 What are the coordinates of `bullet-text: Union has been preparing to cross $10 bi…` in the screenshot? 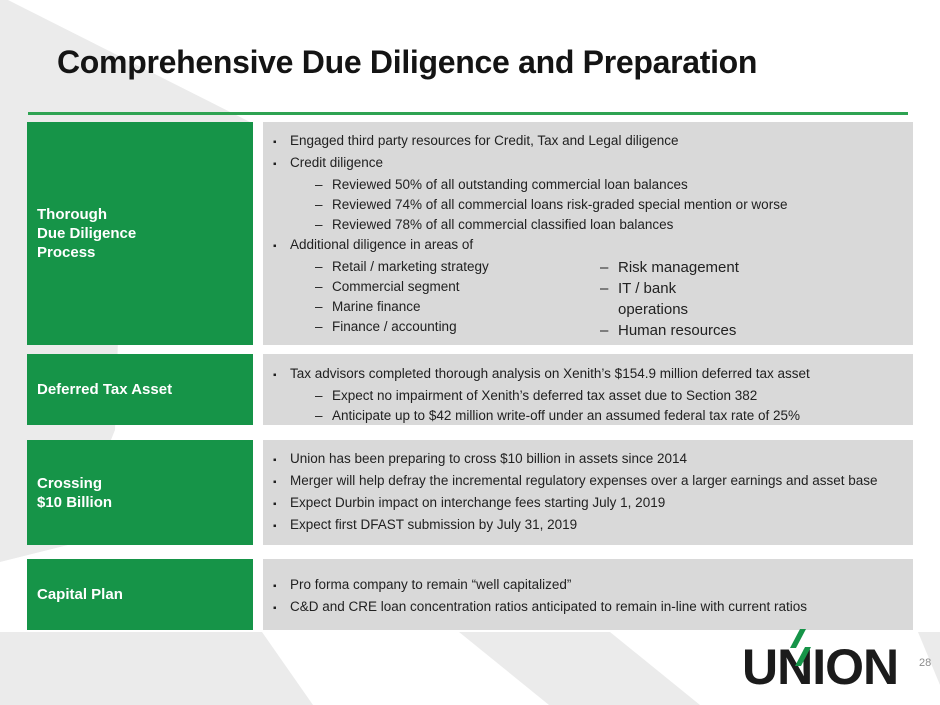 It's located at (488, 458).